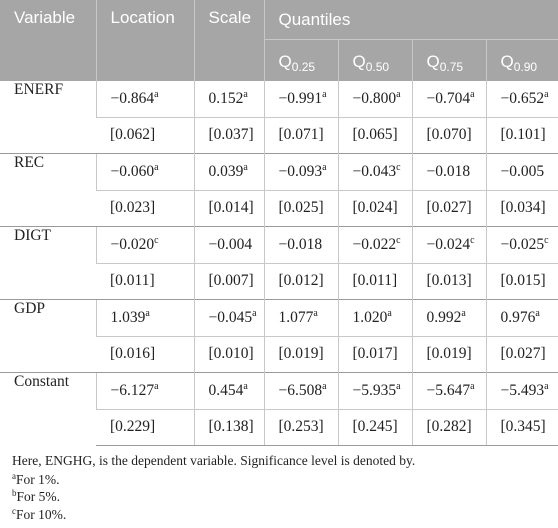 The width and height of the screenshot is (558, 528). What do you see at coordinates (374, 317) in the screenshot?
I see `estimate-cell: 1.020a` at bounding box center [374, 317].